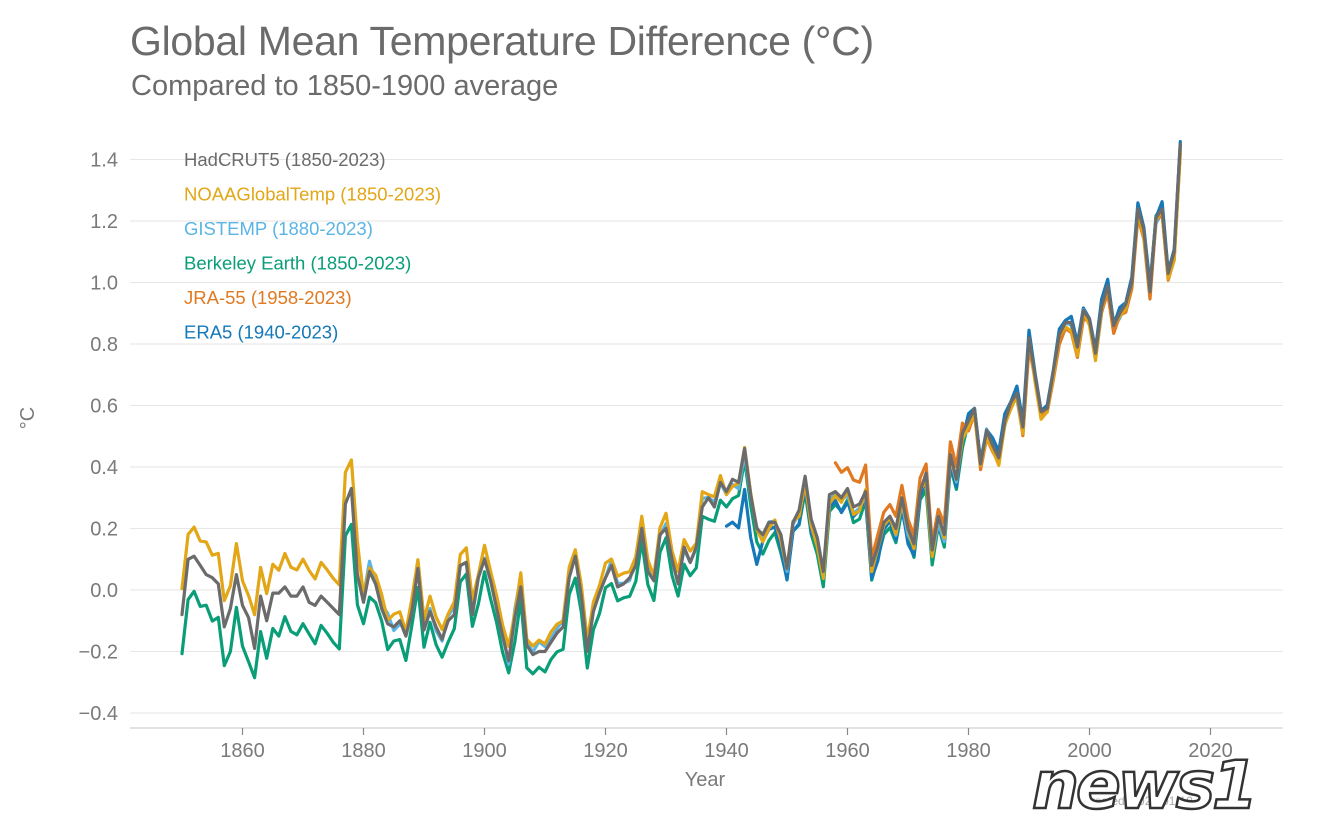 The width and height of the screenshot is (1322, 832). What do you see at coordinates (268, 297) in the screenshot?
I see `legend-entry: JRA-55 (1958-2023)` at bounding box center [268, 297].